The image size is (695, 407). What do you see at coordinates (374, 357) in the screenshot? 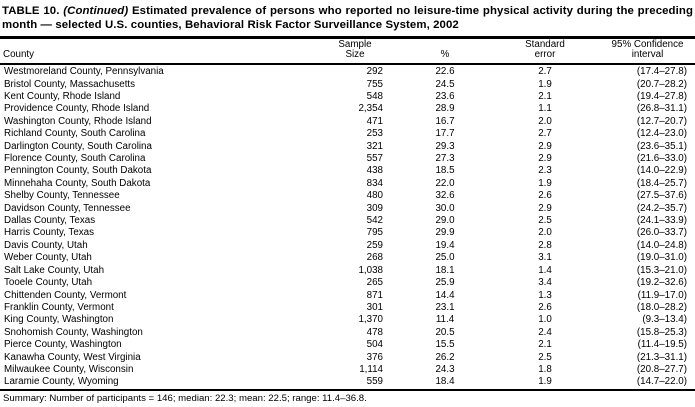
I see `cell-sample-size: 376` at bounding box center [374, 357].